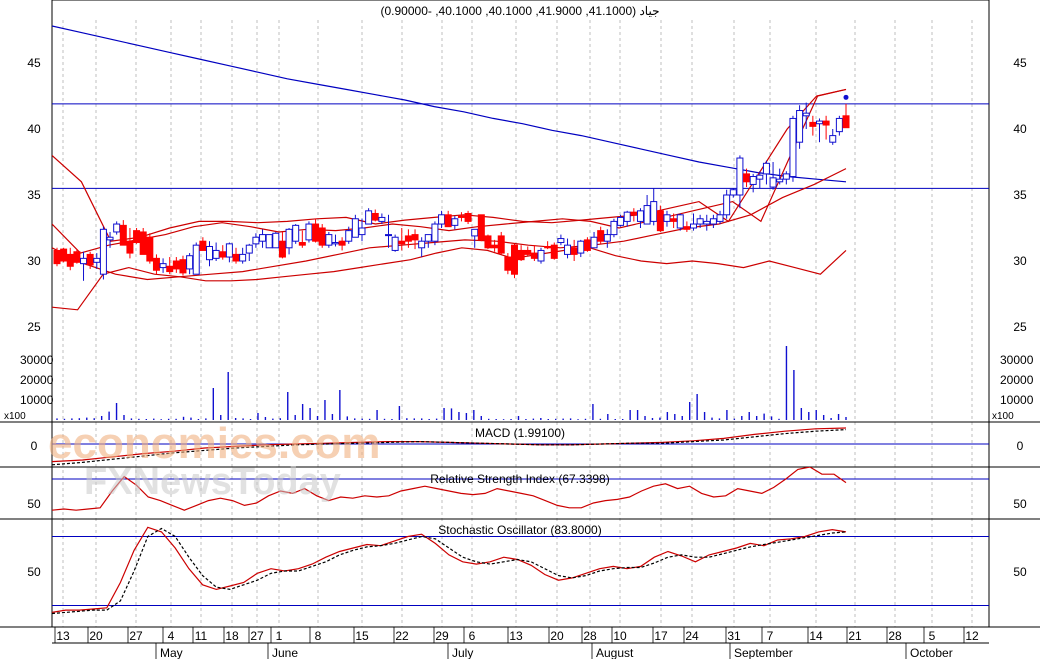 This screenshot has width=1040, height=659. Describe the element at coordinates (442, 636) in the screenshot. I see `x-tick-label-11: 29` at that location.